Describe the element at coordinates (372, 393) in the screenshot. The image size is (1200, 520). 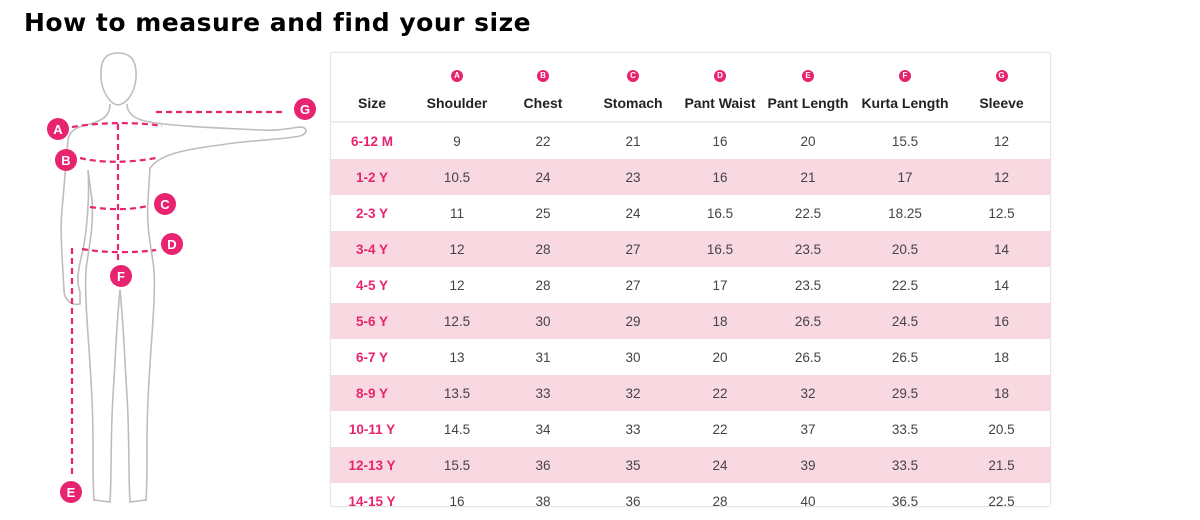
I see `size-cell: 8-9 Y` at that location.